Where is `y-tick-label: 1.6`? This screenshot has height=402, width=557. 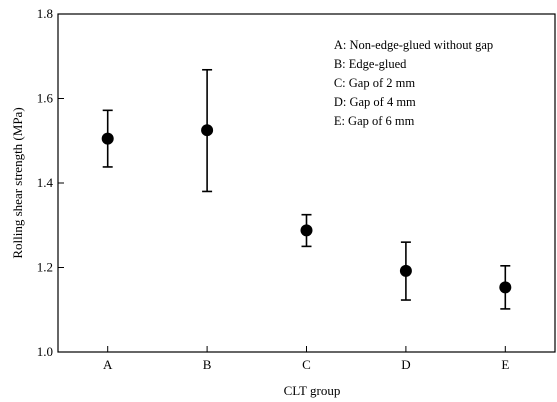 y-tick-label: 1.6 is located at coordinates (45, 98).